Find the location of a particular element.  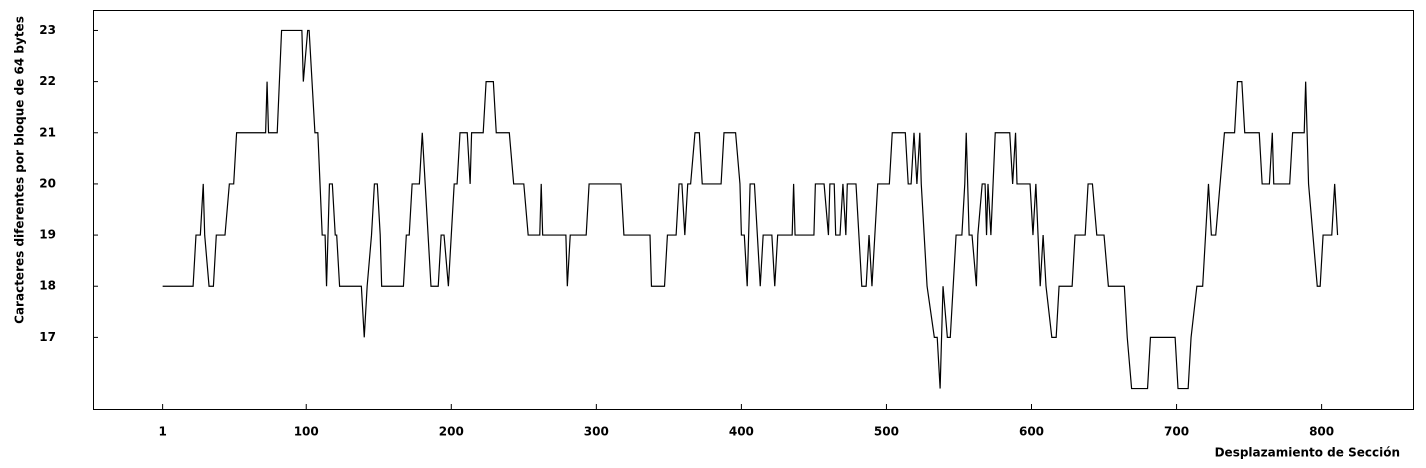

x-tick-label: 1 is located at coordinates (162, 432).